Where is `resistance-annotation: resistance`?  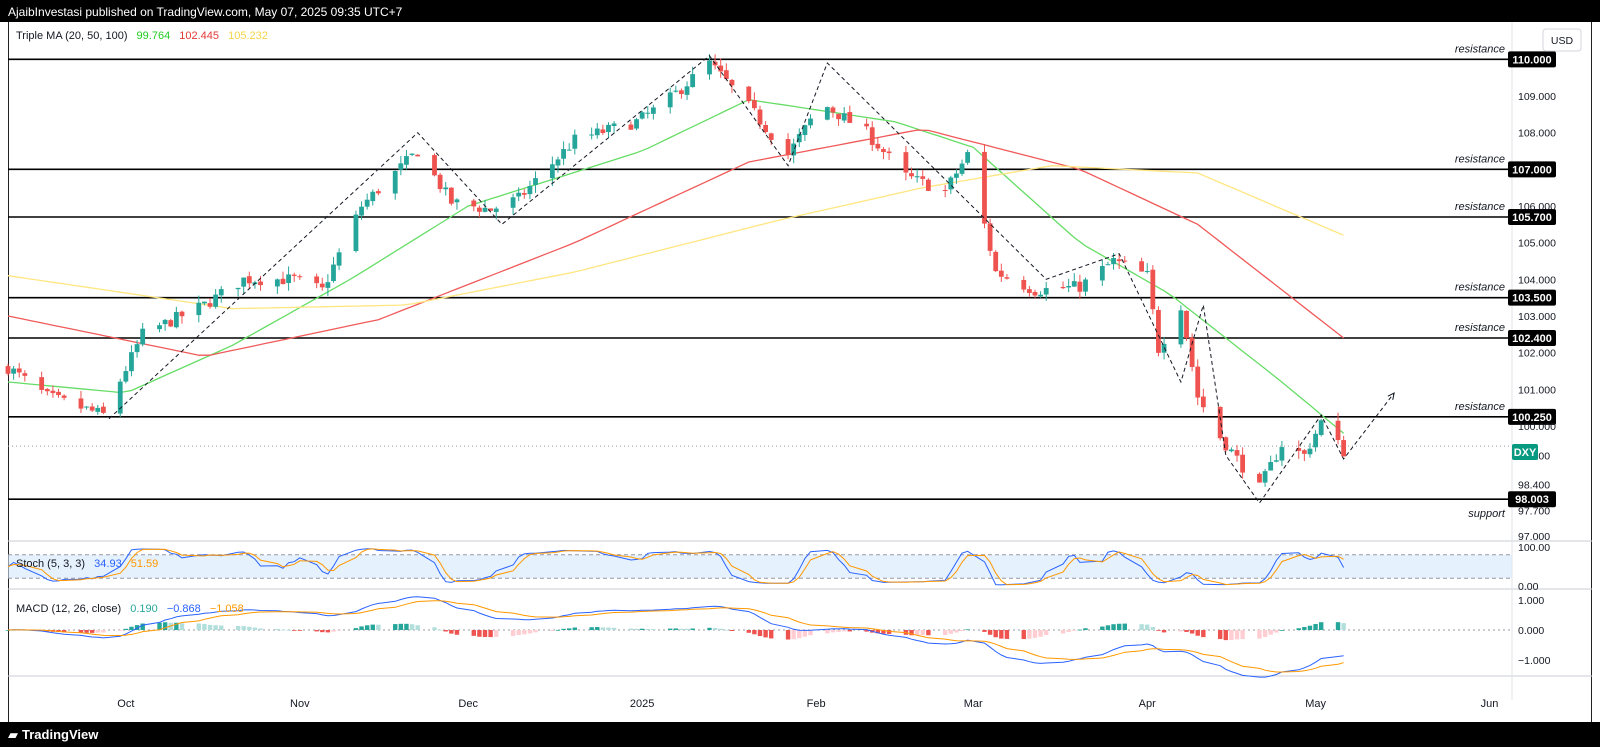
resistance-annotation: resistance is located at coordinates (1480, 159).